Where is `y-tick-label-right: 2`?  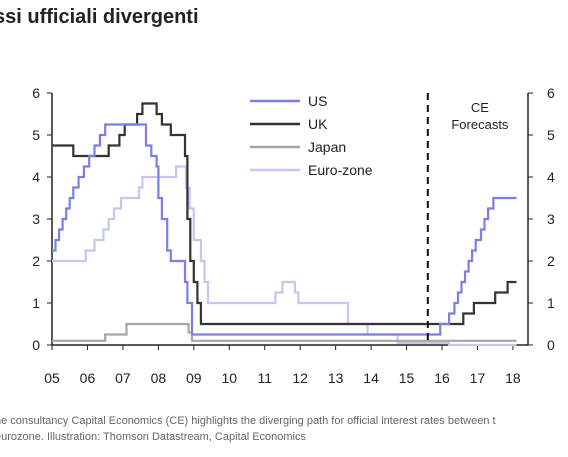
y-tick-label-right: 2 is located at coordinates (551, 261).